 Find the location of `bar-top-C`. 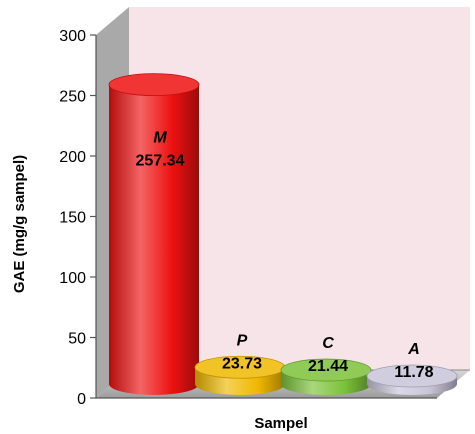

bar-top-C is located at coordinates (326, 370).